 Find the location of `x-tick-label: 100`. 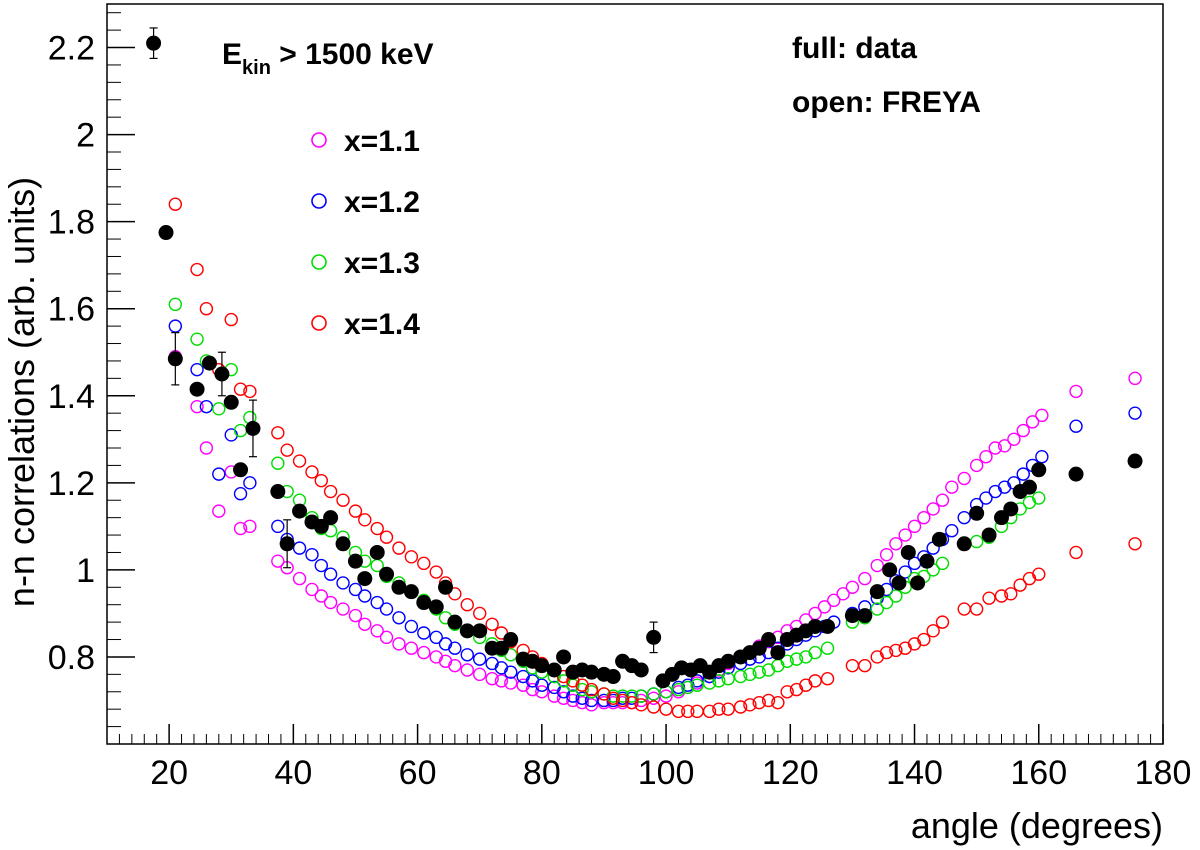

x-tick-label: 100 is located at coordinates (666, 773).